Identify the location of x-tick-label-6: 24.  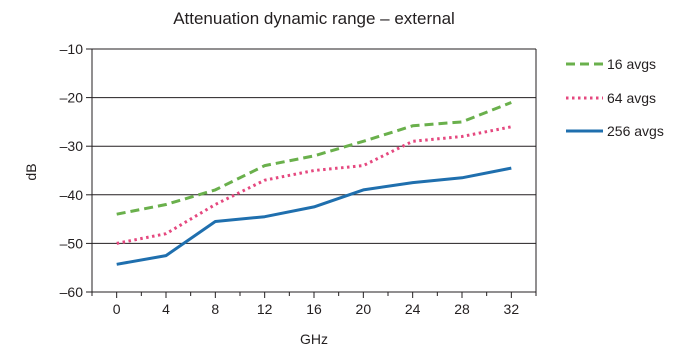
(413, 309).